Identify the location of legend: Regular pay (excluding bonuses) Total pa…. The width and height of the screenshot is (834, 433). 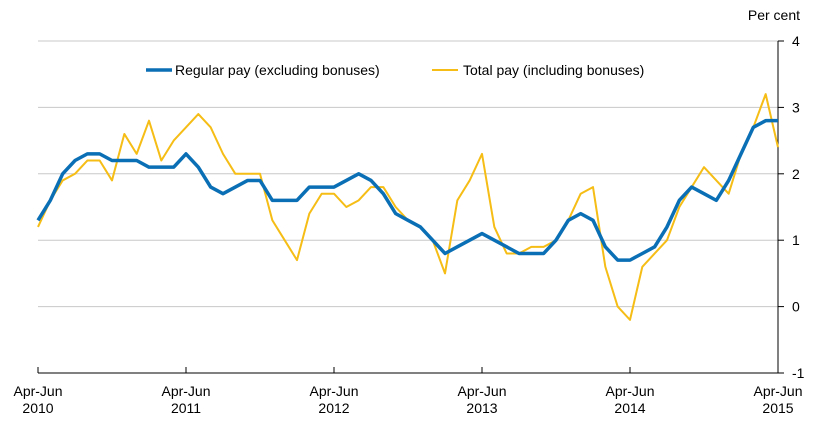
(395, 70).